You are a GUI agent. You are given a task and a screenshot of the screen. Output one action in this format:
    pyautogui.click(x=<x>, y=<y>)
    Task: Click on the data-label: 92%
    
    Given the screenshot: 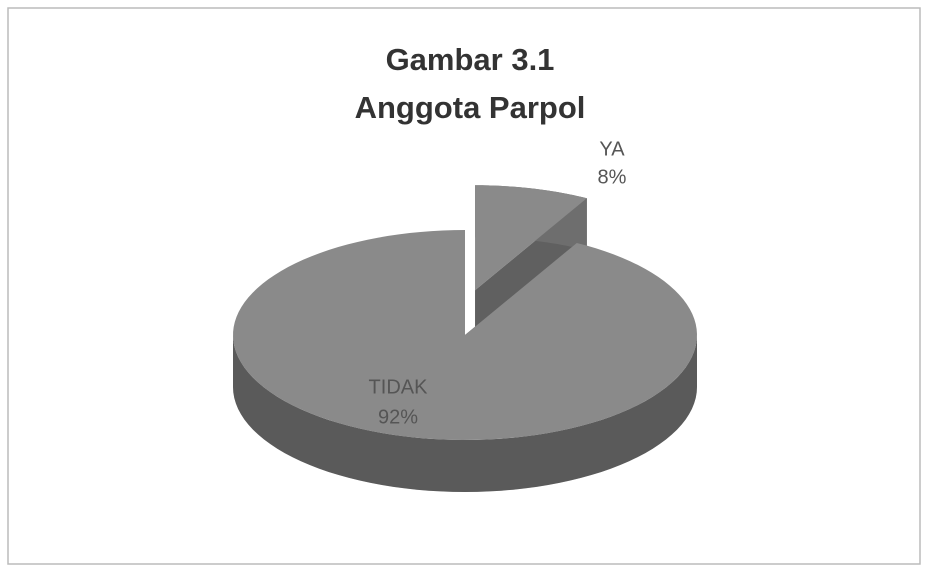 What is the action you would take?
    pyautogui.click(x=398, y=417)
    